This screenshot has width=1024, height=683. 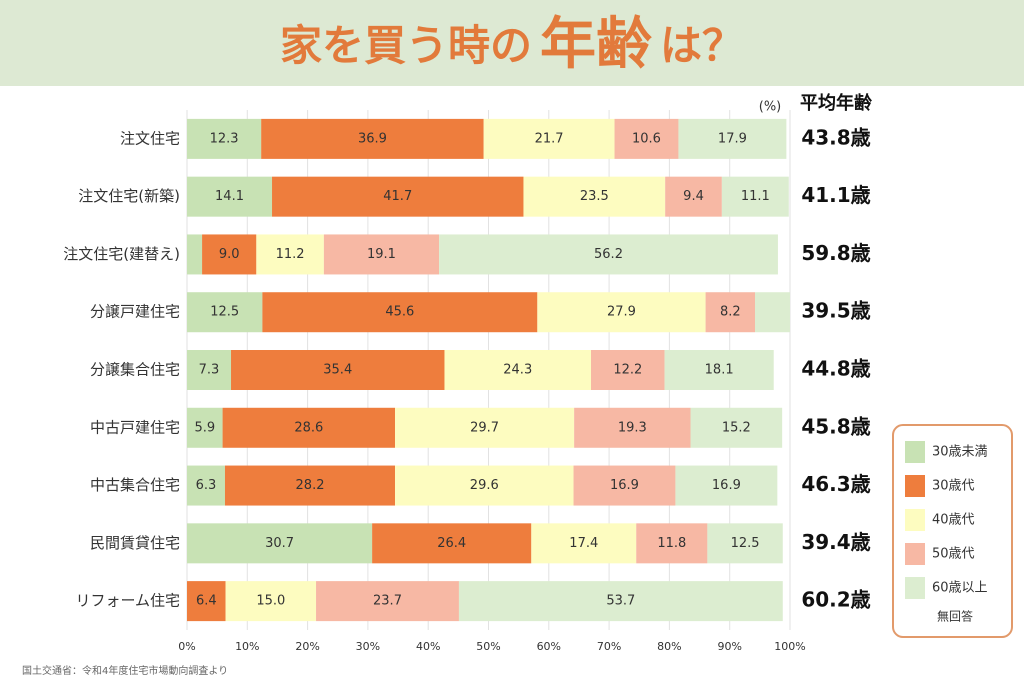 I want to click on y-tick-label: リフォーム住宅, so click(x=127, y=601).